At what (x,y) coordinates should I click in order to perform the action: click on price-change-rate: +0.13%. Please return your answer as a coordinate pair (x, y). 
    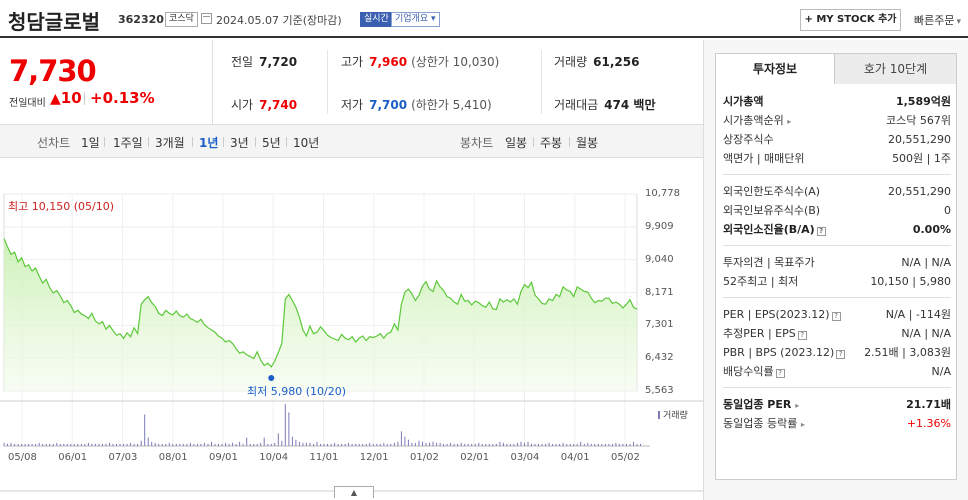
    Looking at the image, I should click on (122, 98).